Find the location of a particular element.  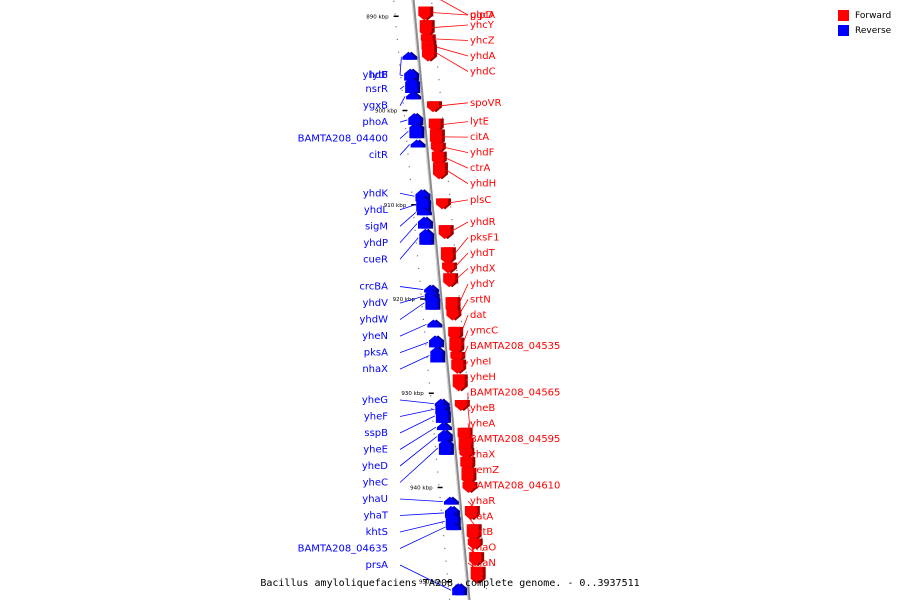

forward-gene-label: yhdC is located at coordinates (483, 72).